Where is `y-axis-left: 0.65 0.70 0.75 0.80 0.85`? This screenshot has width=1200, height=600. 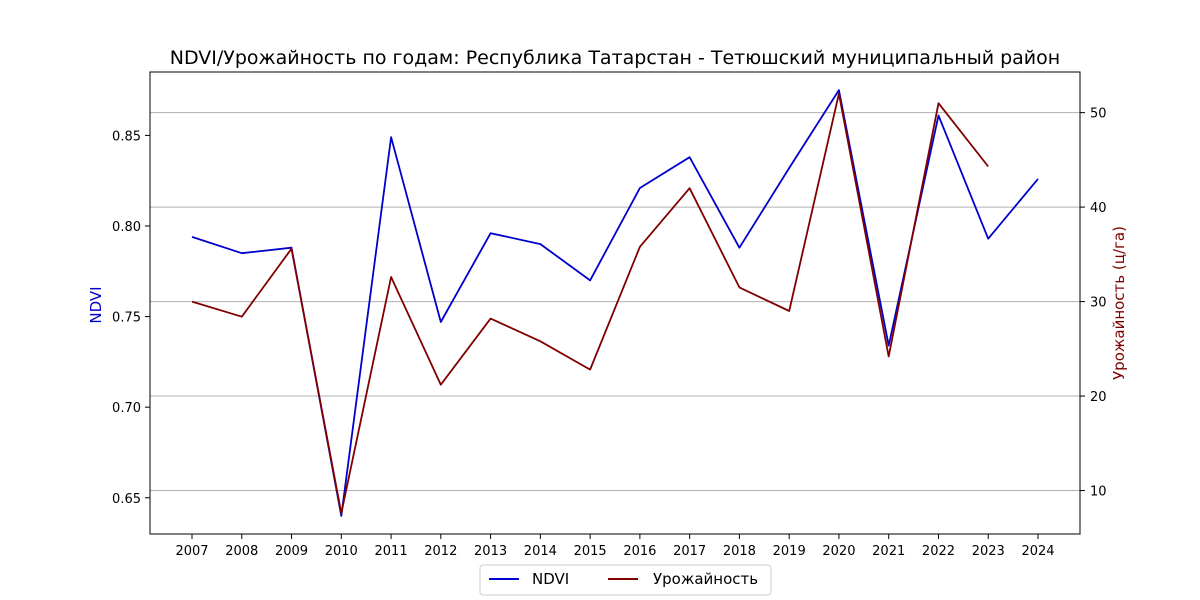 y-axis-left: 0.65 0.70 0.75 0.80 0.85 is located at coordinates (131, 318).